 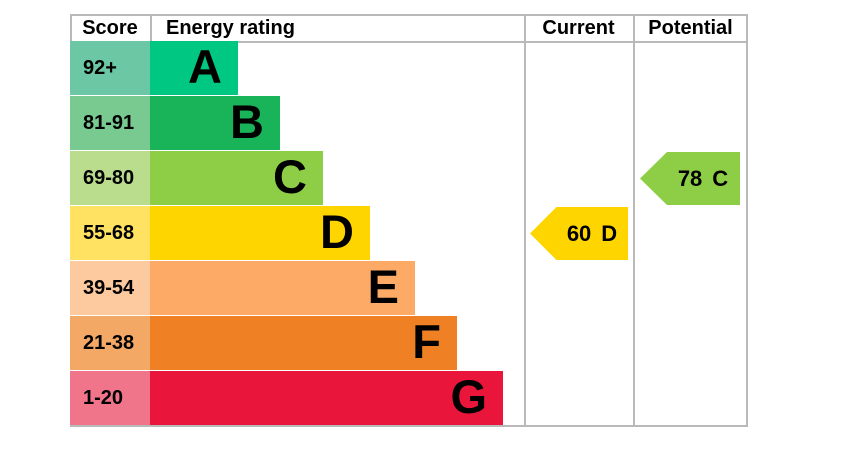 I want to click on chart-bottom-border, so click(x=409, y=426).